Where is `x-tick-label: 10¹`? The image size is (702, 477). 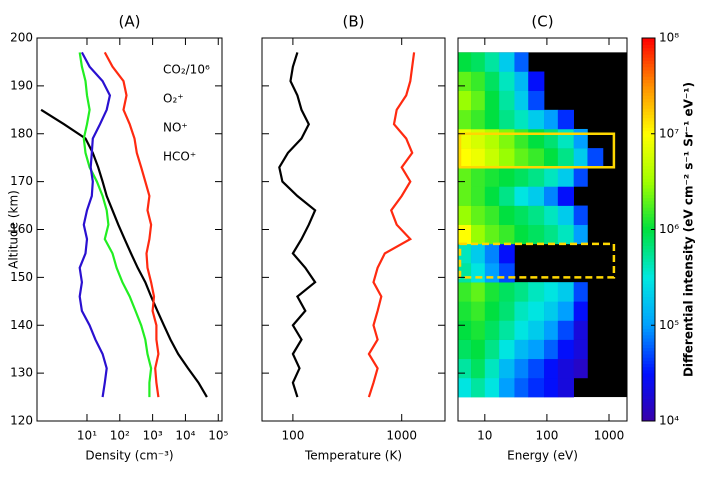
x-tick-label: 10¹ is located at coordinates (87, 436).